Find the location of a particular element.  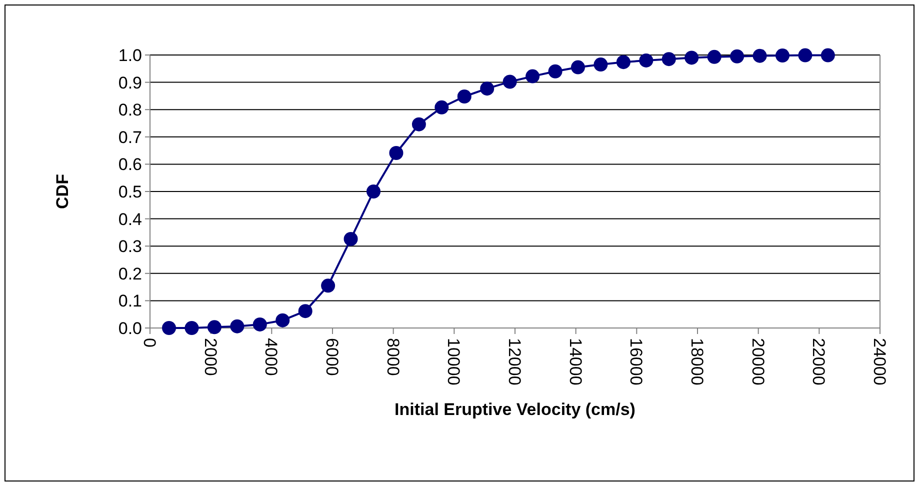

x-tick-label: 10000 is located at coordinates (454, 362).